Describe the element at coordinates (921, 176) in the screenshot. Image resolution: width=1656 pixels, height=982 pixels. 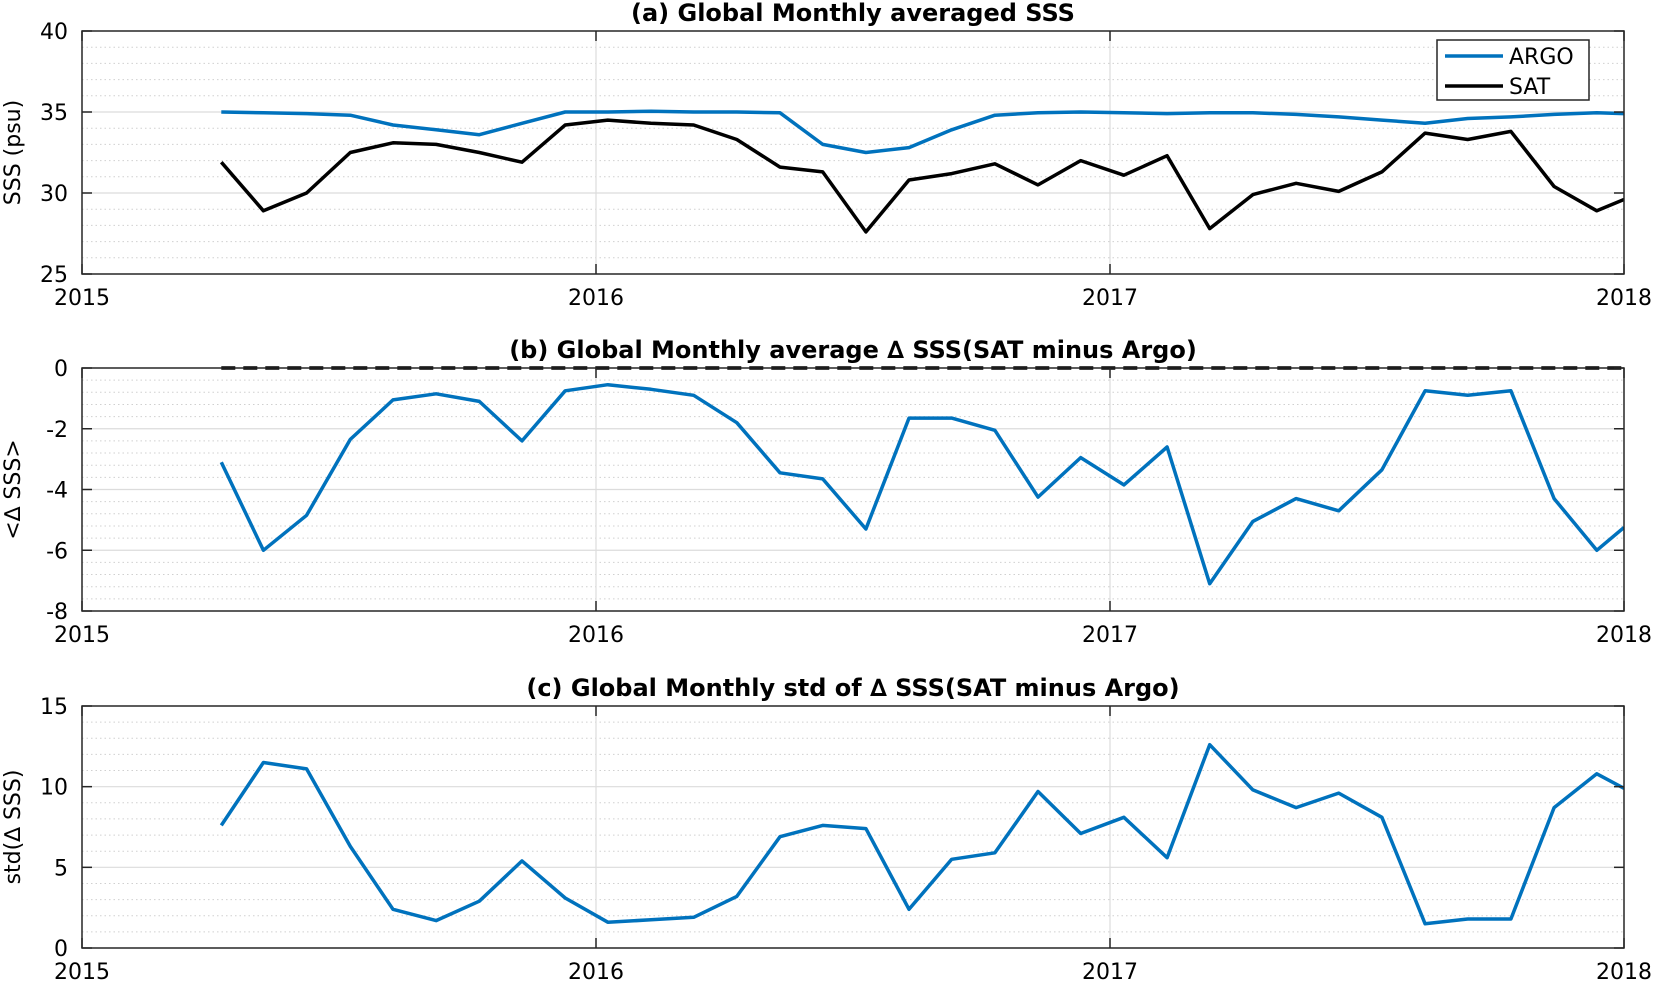
I see `series-line-sat` at that location.